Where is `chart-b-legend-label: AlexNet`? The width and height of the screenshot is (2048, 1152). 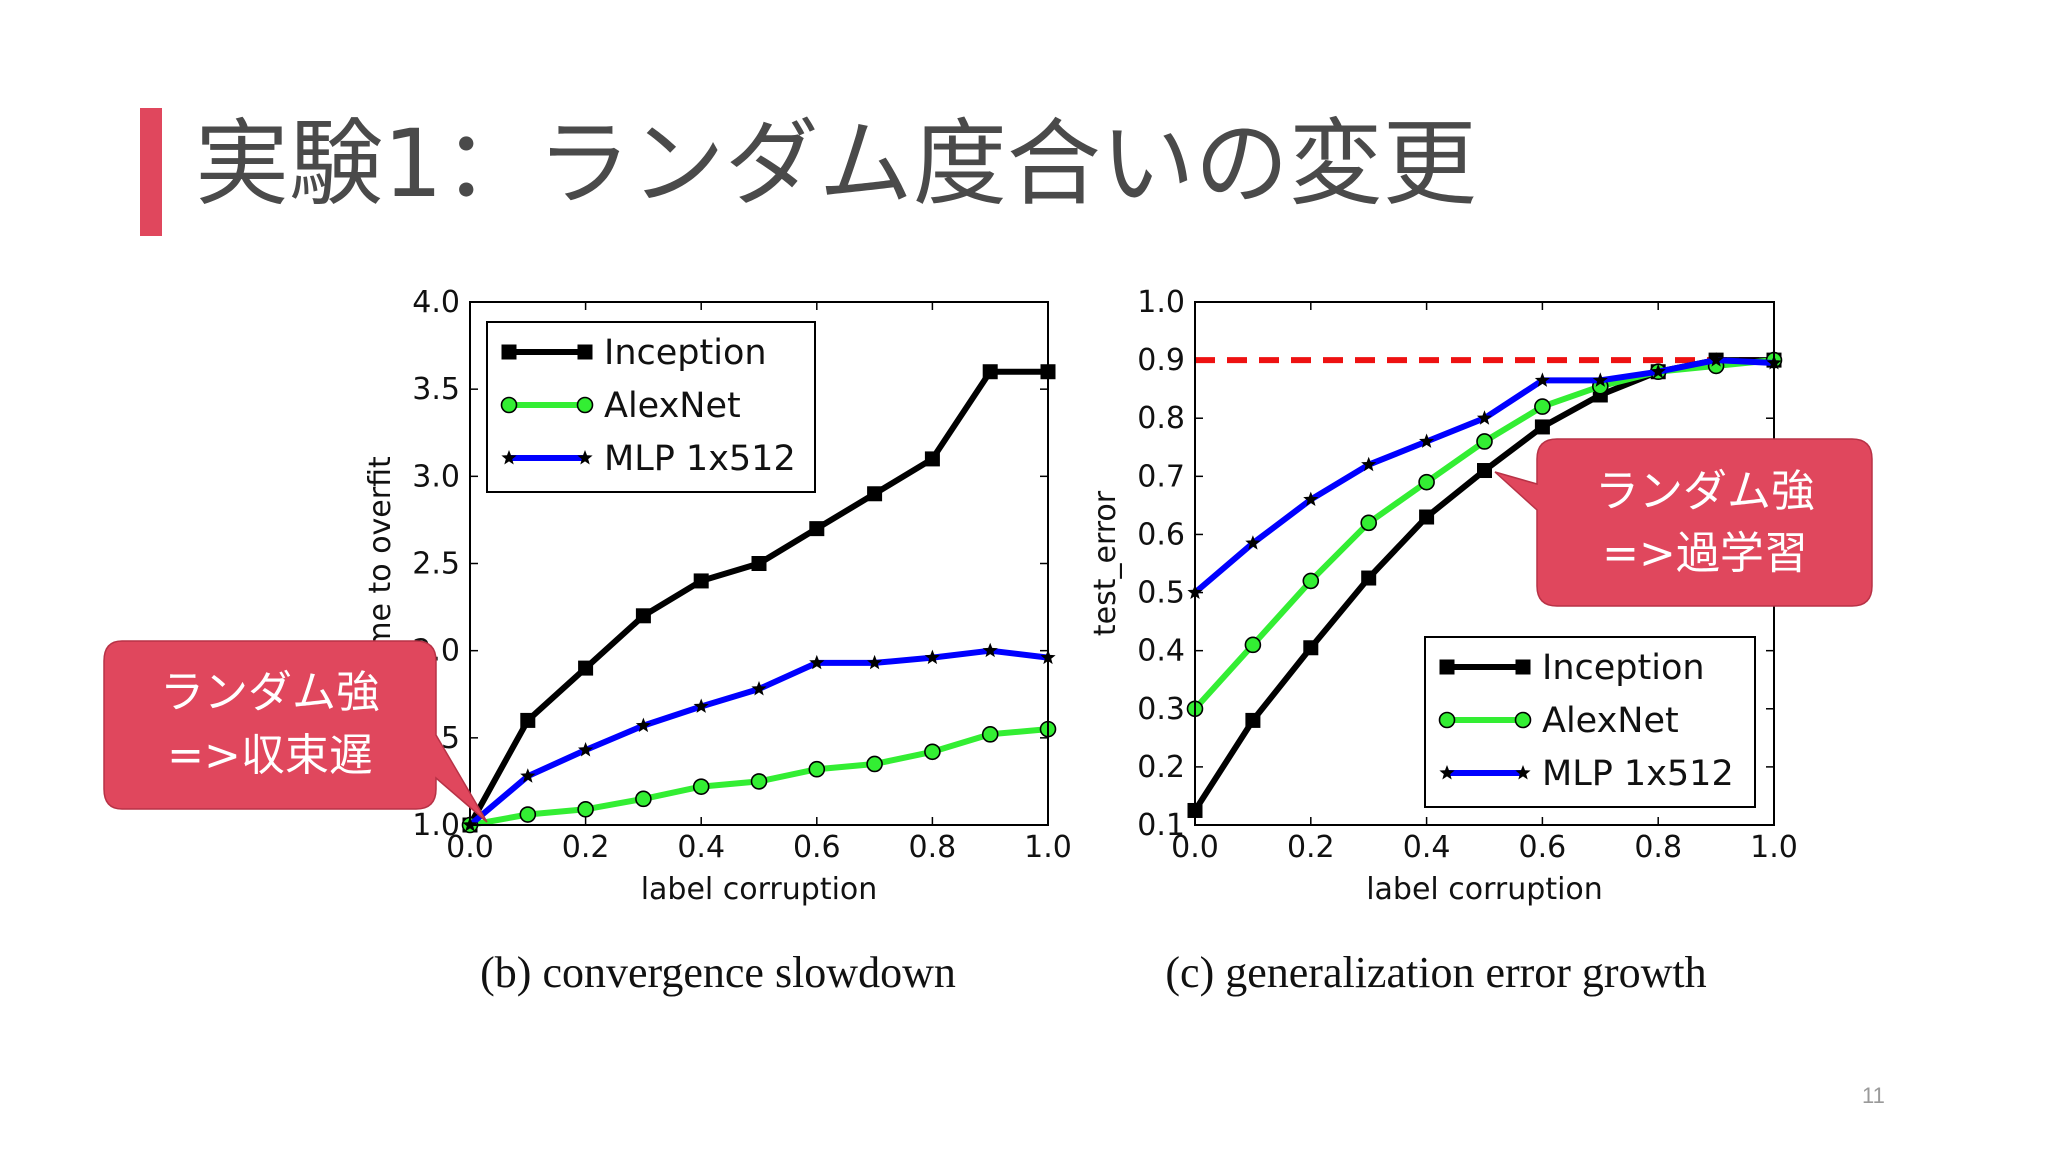
chart-b-legend-label: AlexNet is located at coordinates (672, 406).